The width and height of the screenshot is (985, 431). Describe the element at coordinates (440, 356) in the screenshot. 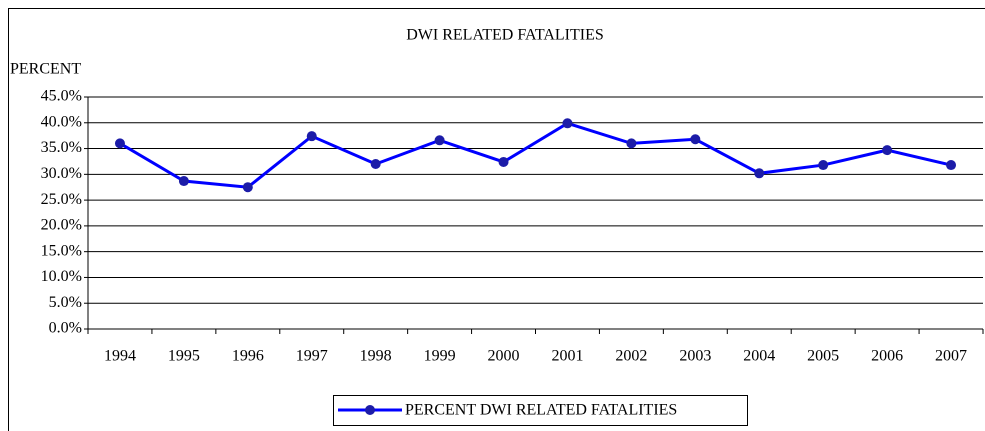

I see `x-tick-label: 1999` at that location.